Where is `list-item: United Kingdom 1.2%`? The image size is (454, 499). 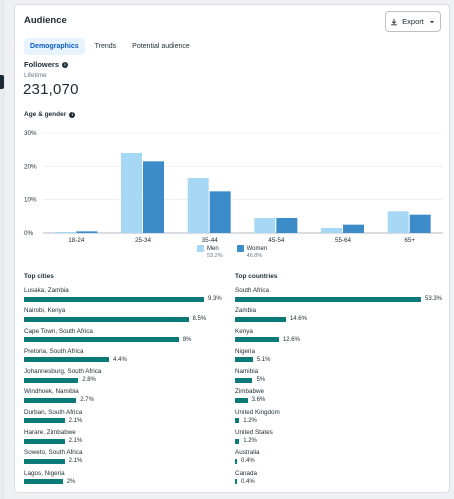
list-item: United Kingdom 1.2% is located at coordinates (340, 419).